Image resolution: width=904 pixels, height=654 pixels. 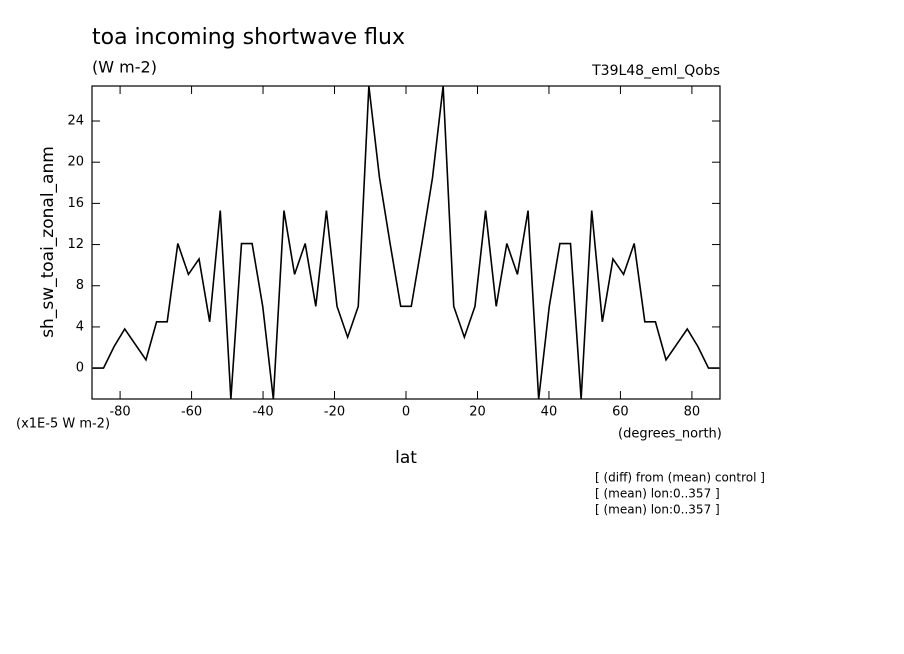 What do you see at coordinates (670, 434) in the screenshot?
I see `x-axis-units: (degrees_north)` at bounding box center [670, 434].